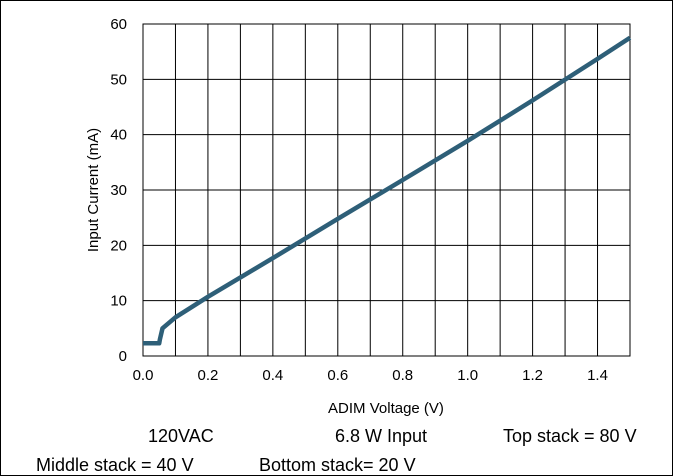 The height and width of the screenshot is (476, 673). Describe the element at coordinates (118, 79) in the screenshot. I see `y-tick-label: 50` at that location.